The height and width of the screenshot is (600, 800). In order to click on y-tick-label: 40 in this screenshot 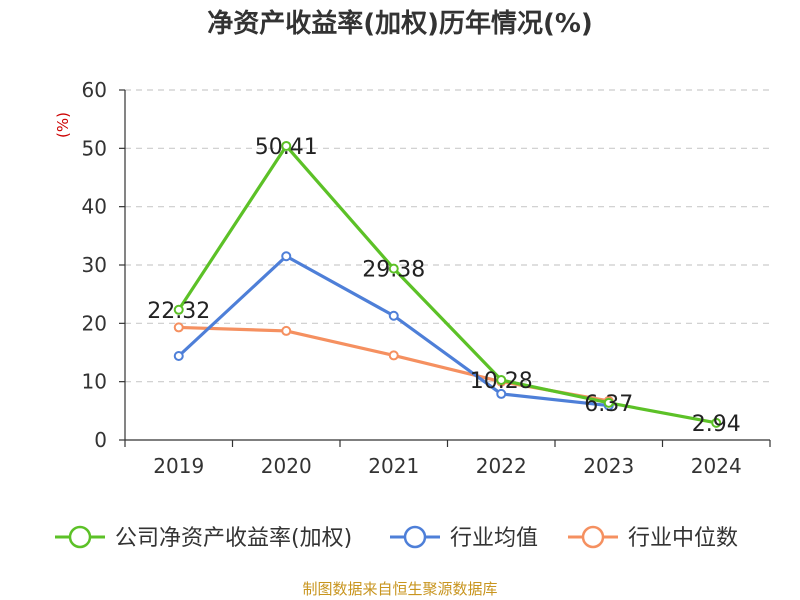, I will do `click(94, 207)`.